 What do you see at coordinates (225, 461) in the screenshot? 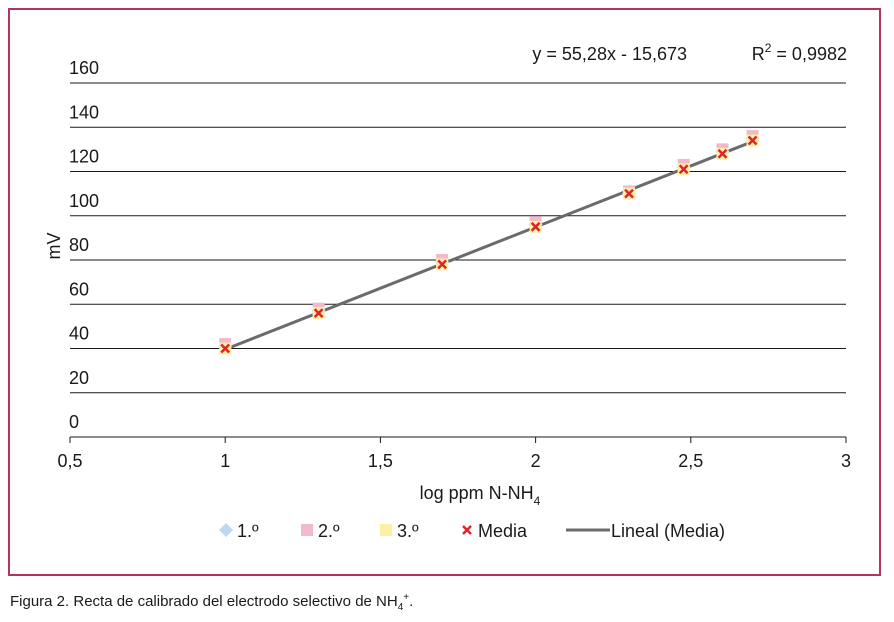
I see `x-tick-label: 1` at bounding box center [225, 461].